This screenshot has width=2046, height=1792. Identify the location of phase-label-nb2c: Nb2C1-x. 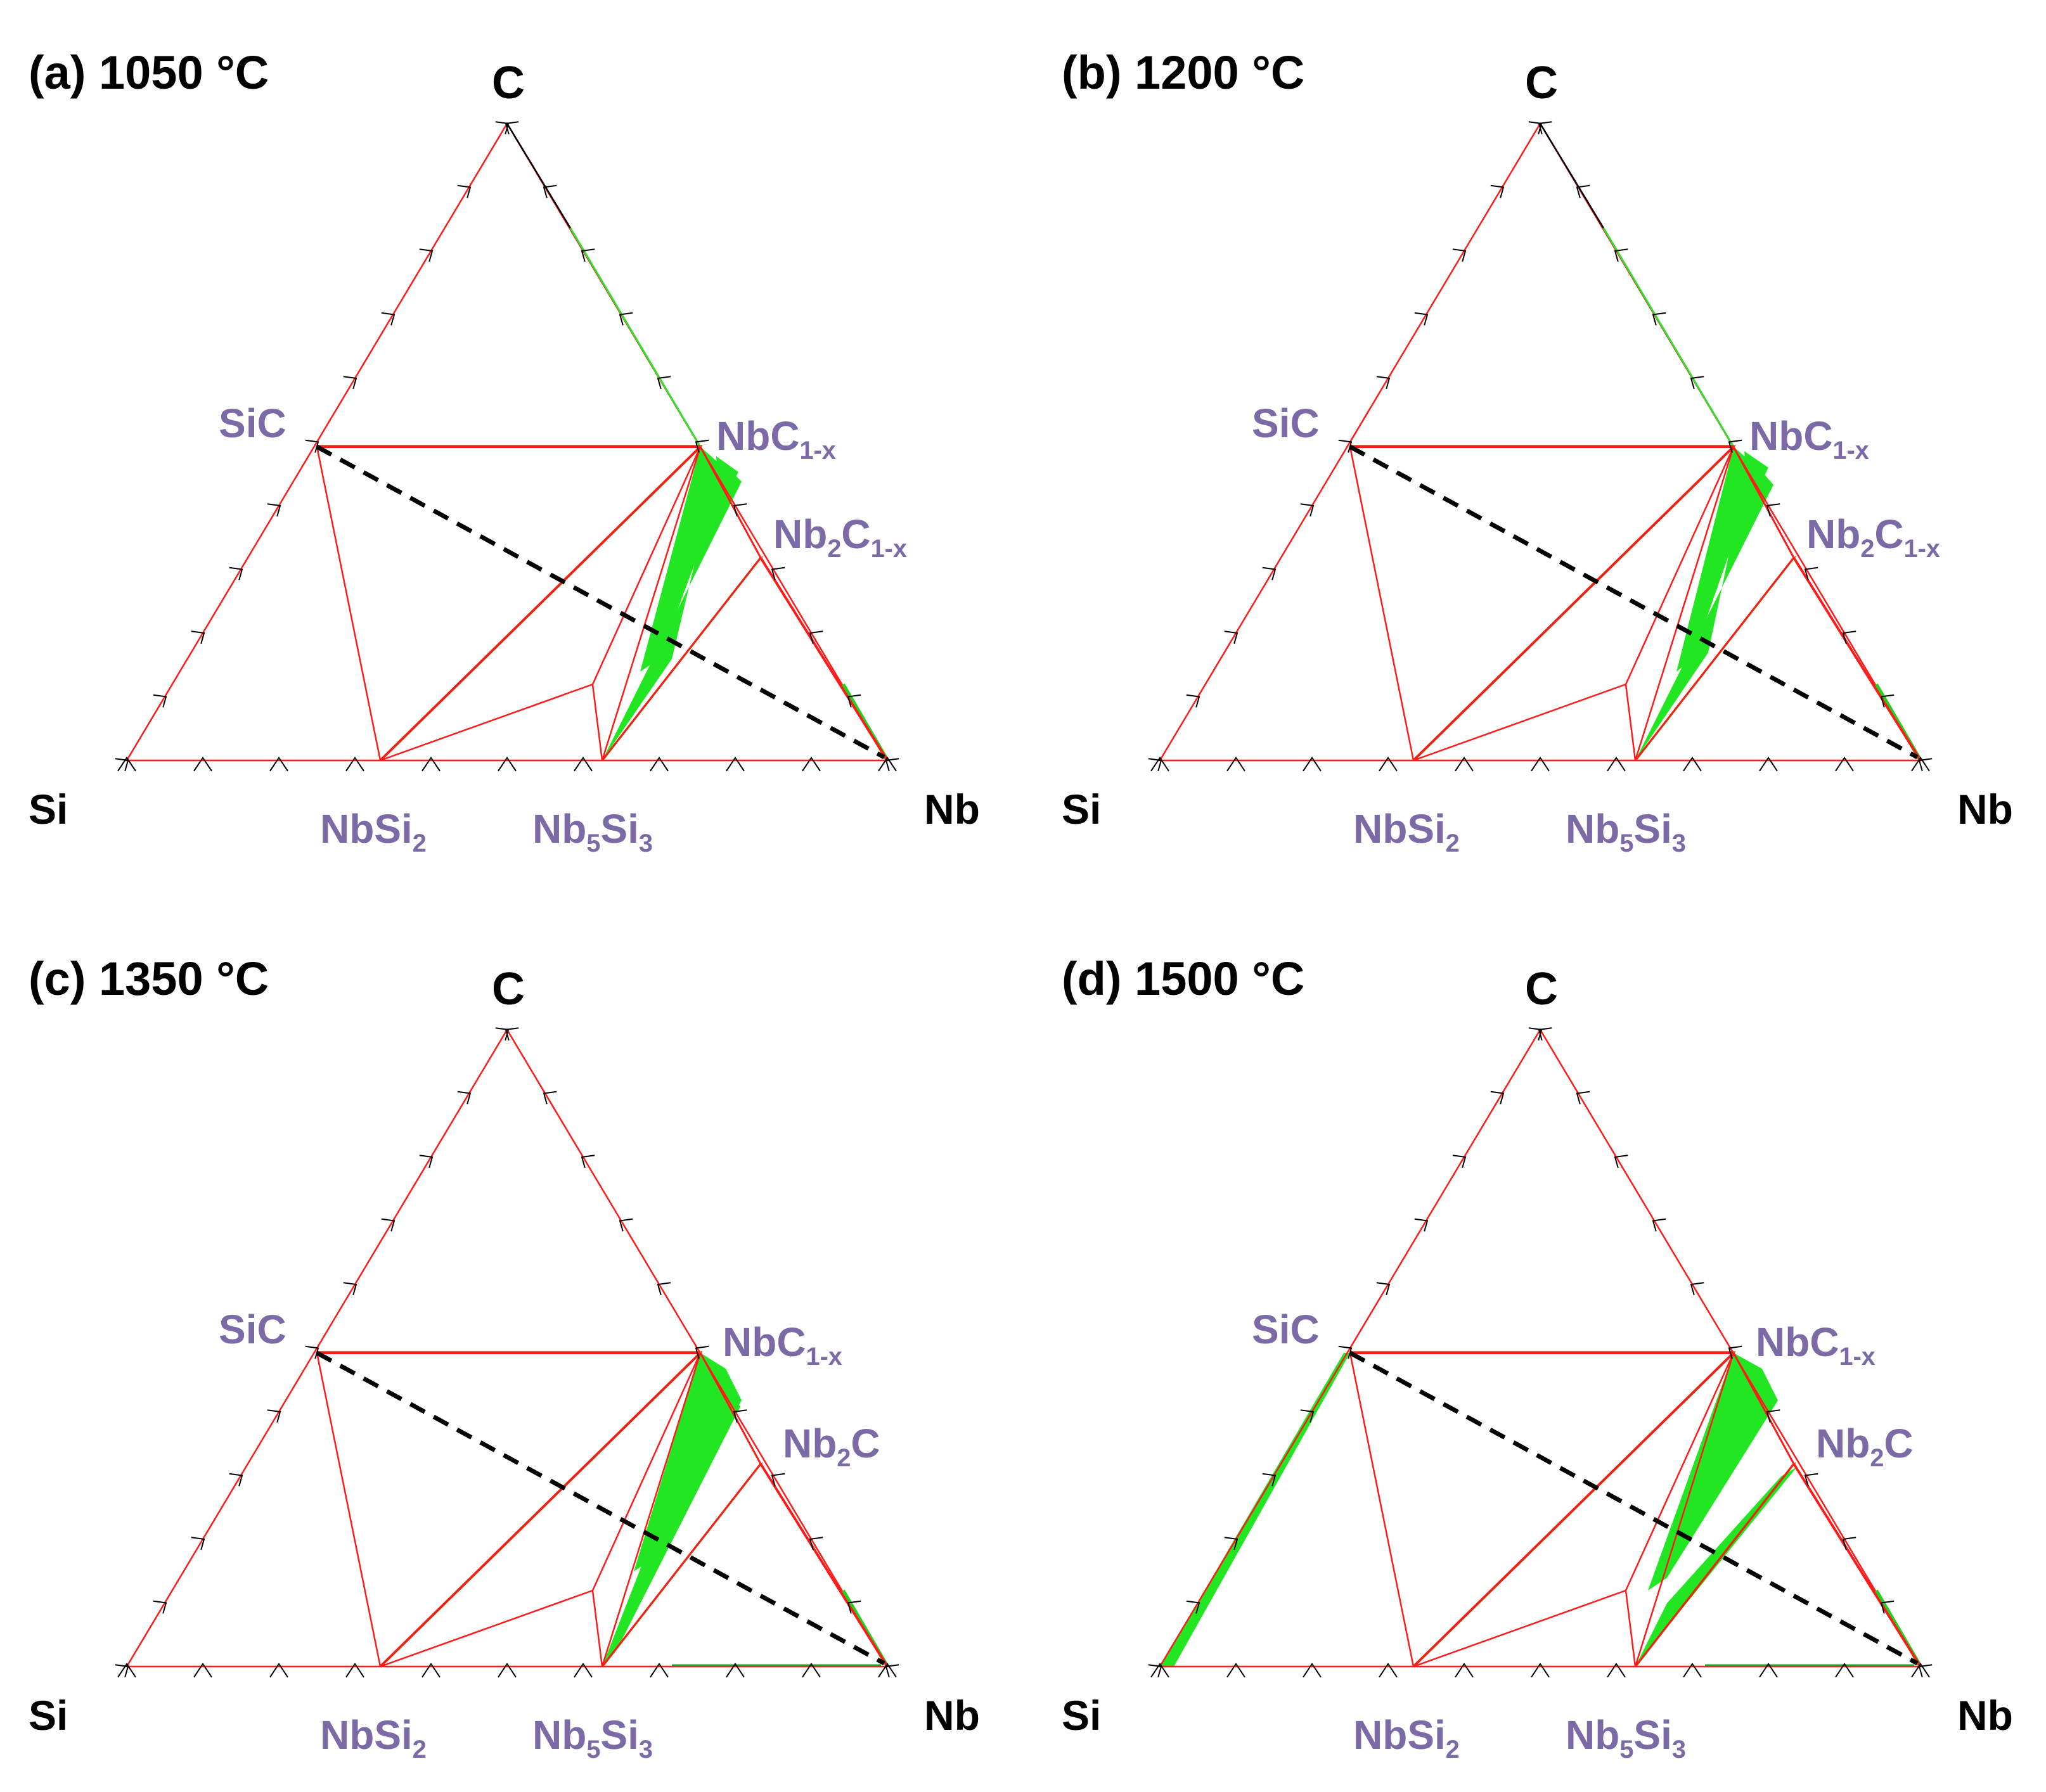
(1873, 537).